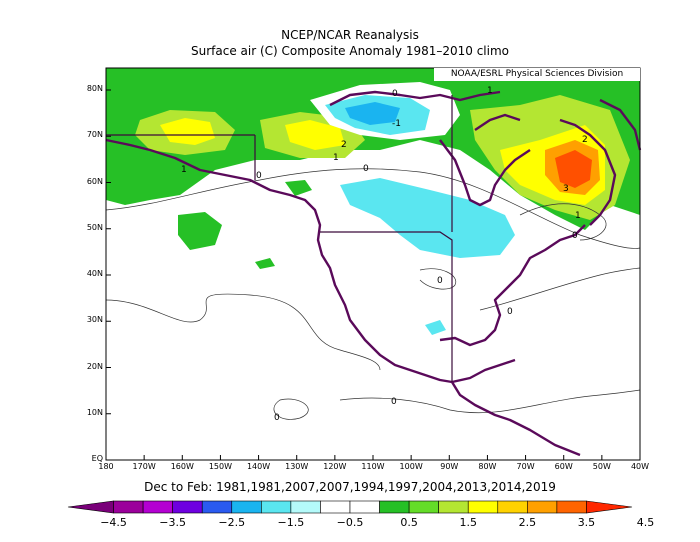  What do you see at coordinates (350, 35) in the screenshot?
I see `map-title: NCEP/NCAR Reanalysis` at bounding box center [350, 35].